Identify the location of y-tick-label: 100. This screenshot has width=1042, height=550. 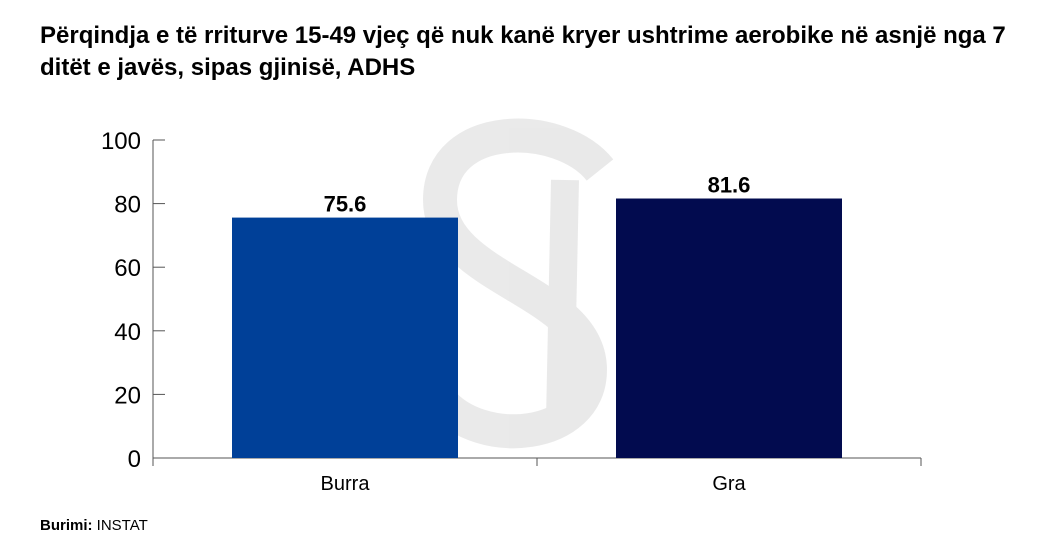
(121, 141).